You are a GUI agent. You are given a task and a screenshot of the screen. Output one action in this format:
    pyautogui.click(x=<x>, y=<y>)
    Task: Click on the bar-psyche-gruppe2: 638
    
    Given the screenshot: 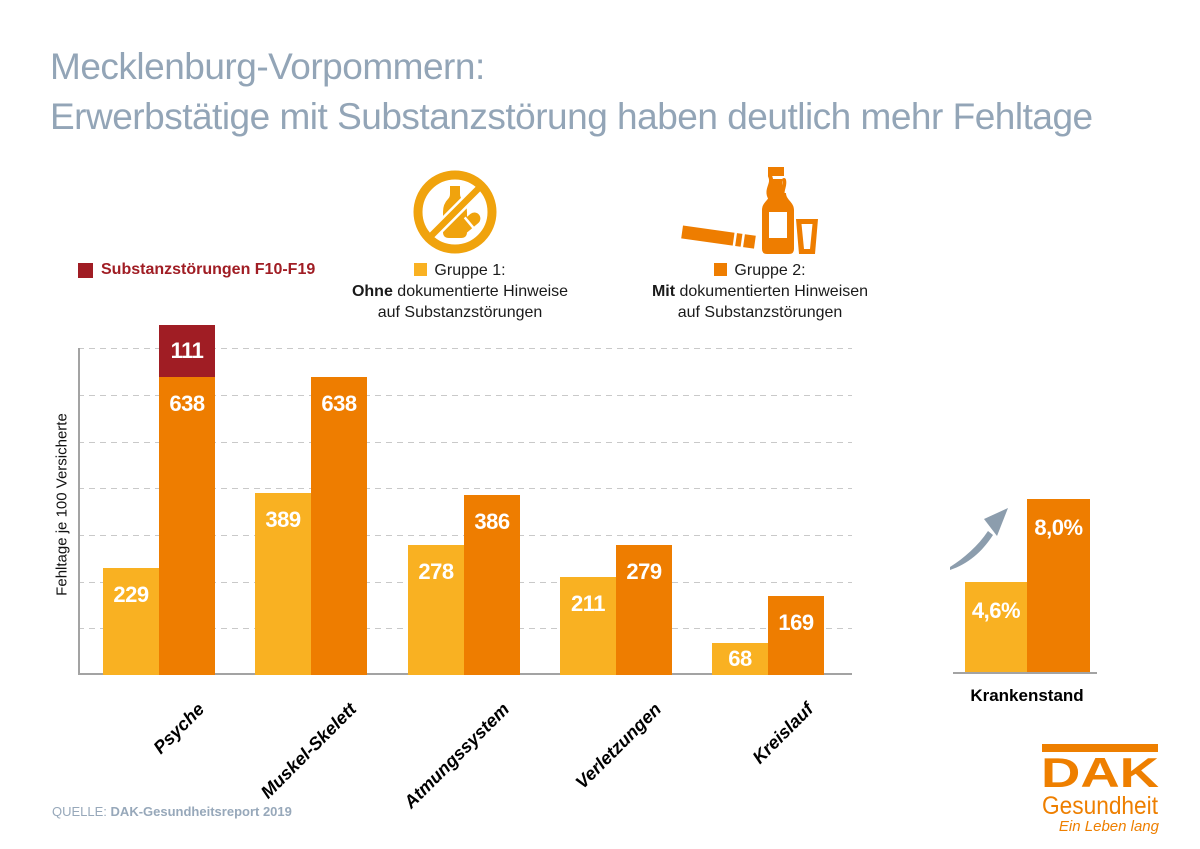 What is the action you would take?
    pyautogui.click(x=187, y=526)
    